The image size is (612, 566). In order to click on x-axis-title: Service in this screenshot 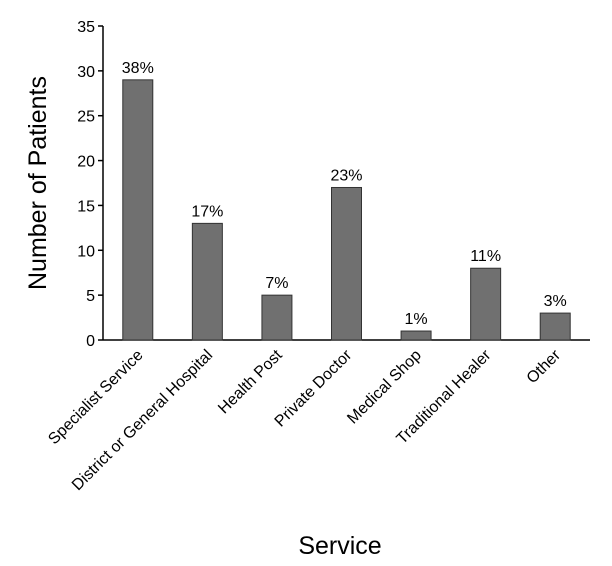, I will do `click(339, 546)`.